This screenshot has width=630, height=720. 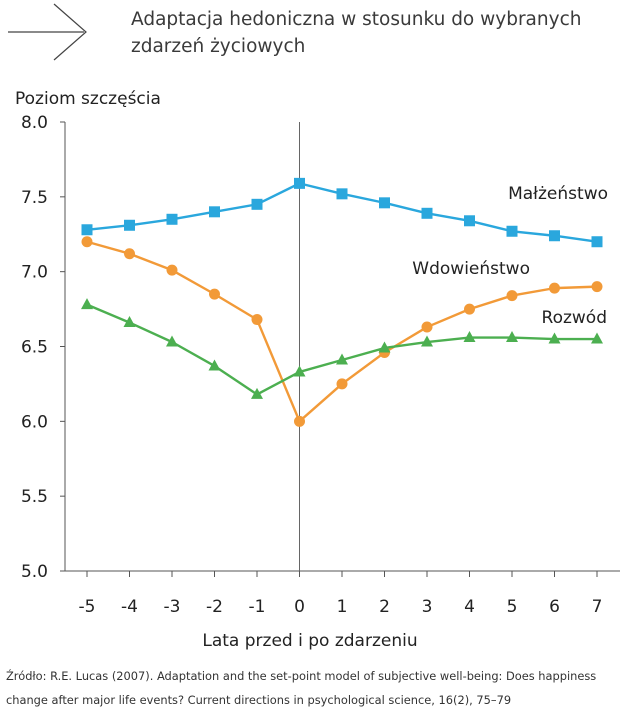 What do you see at coordinates (34, 422) in the screenshot?
I see `y-tick-label: 6.0` at bounding box center [34, 422].